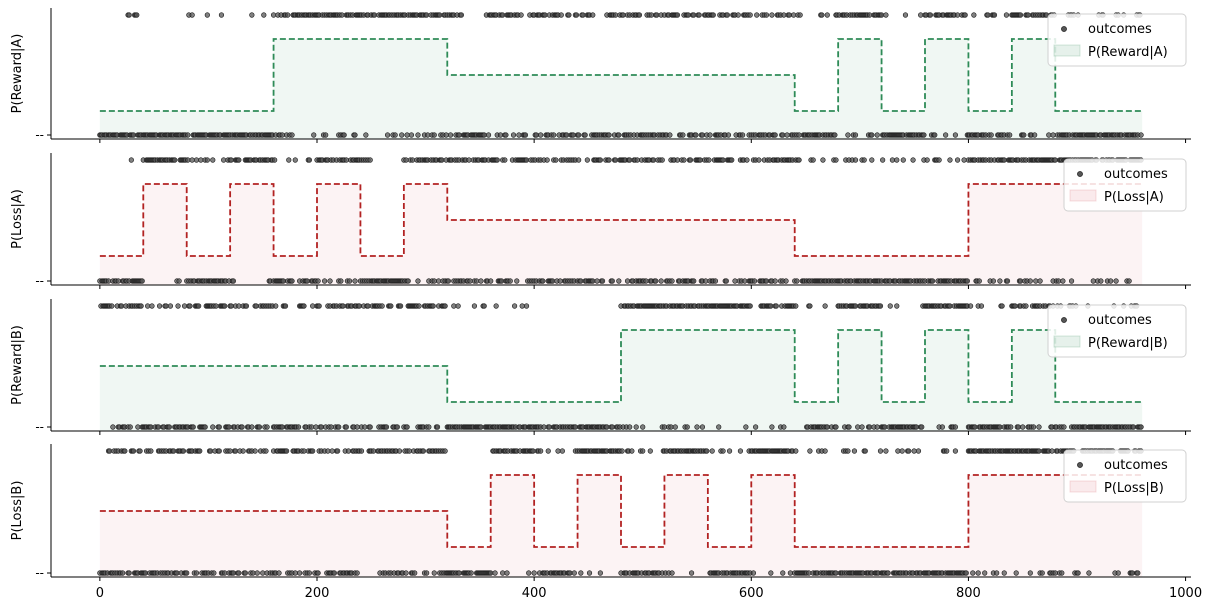 The image size is (1211, 611). Describe the element at coordinates (1125, 476) in the screenshot. I see `legend-box` at that location.